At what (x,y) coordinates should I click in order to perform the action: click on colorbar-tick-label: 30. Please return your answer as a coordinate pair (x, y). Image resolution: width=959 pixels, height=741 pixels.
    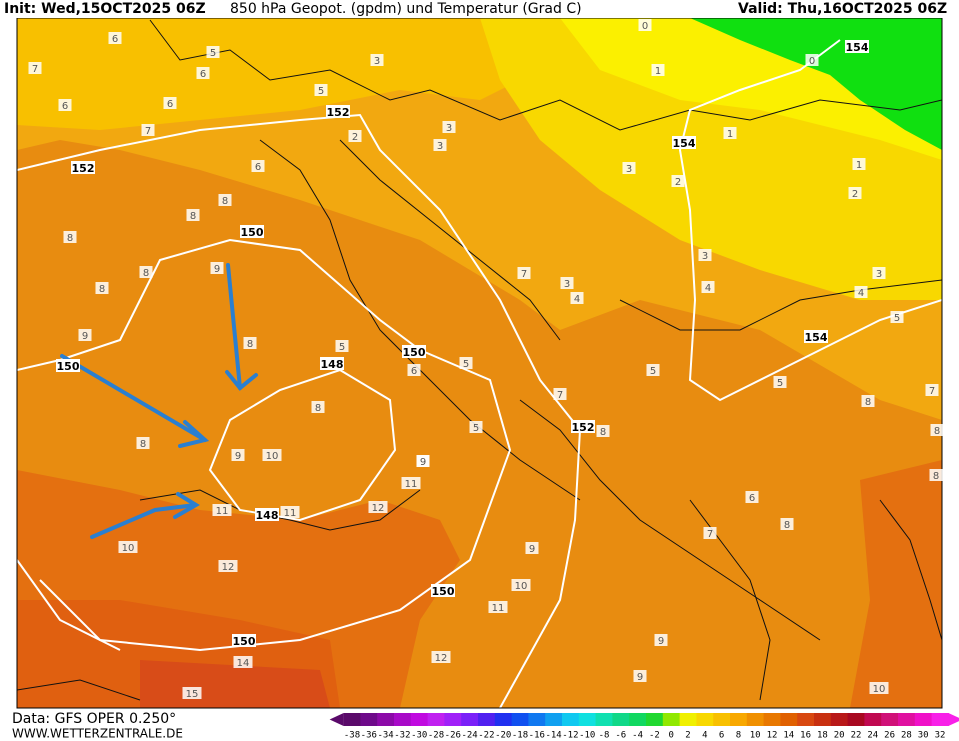
    Looking at the image, I should click on (923, 736).